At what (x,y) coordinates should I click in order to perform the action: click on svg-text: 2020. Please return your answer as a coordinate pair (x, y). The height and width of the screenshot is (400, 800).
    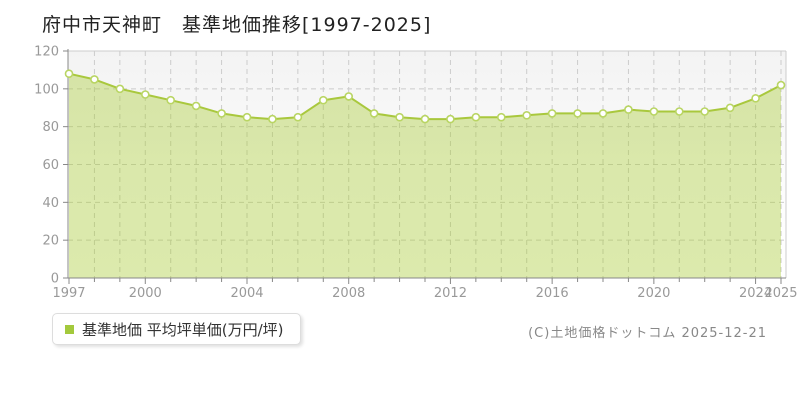
    Looking at the image, I should click on (653, 293).